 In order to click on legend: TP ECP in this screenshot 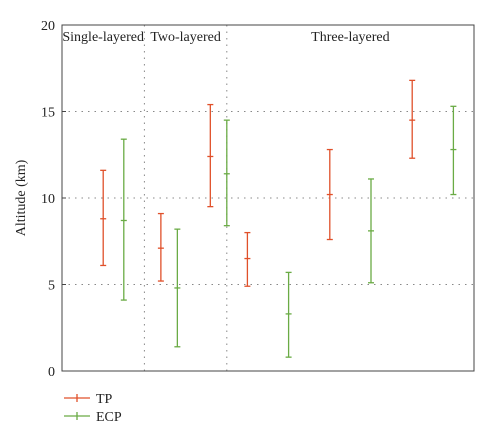, I will do `click(93, 408)`.